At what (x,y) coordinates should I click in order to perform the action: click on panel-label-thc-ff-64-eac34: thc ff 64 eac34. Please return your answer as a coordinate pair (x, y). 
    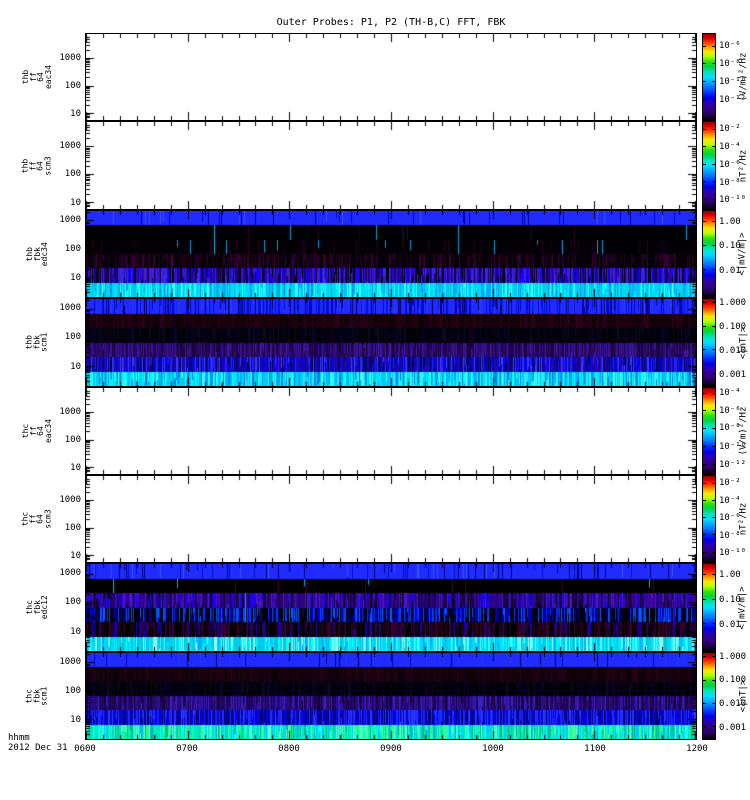
    Looking at the image, I should click on (37, 431).